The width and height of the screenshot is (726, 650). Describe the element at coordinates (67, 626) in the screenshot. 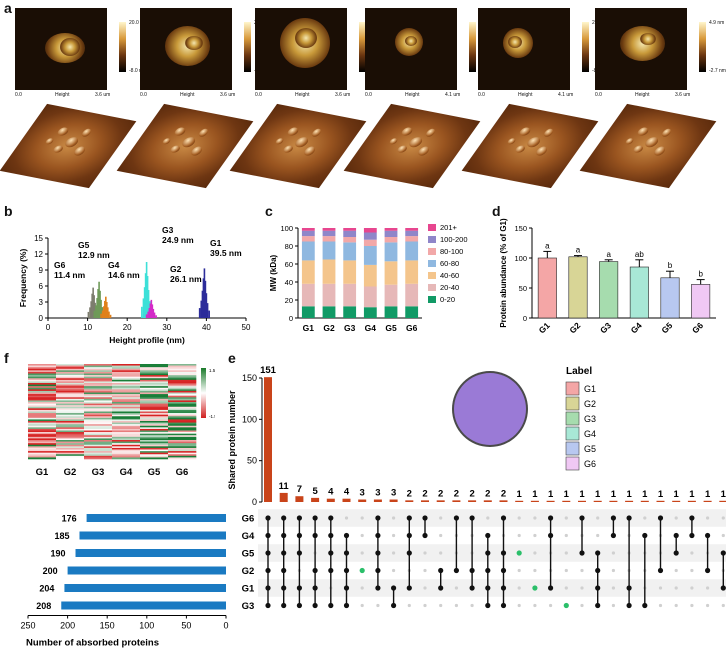

I see `set-size-tick-label: 200` at that location.